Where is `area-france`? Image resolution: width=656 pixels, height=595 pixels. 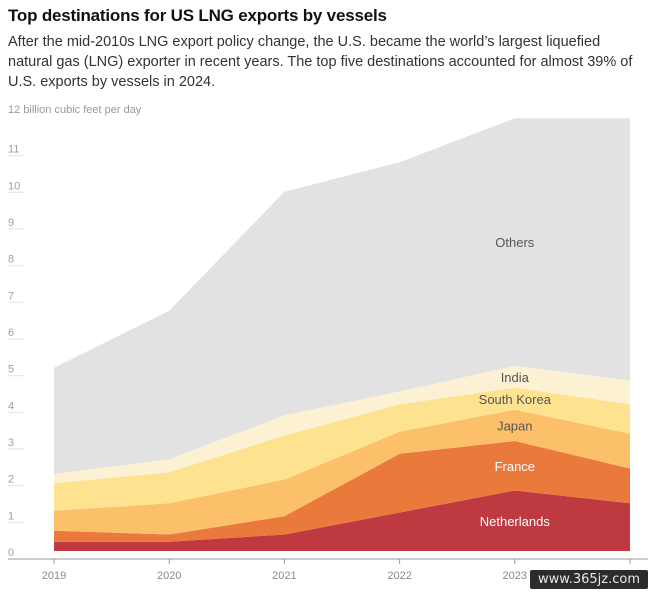
area-france is located at coordinates (342, 491).